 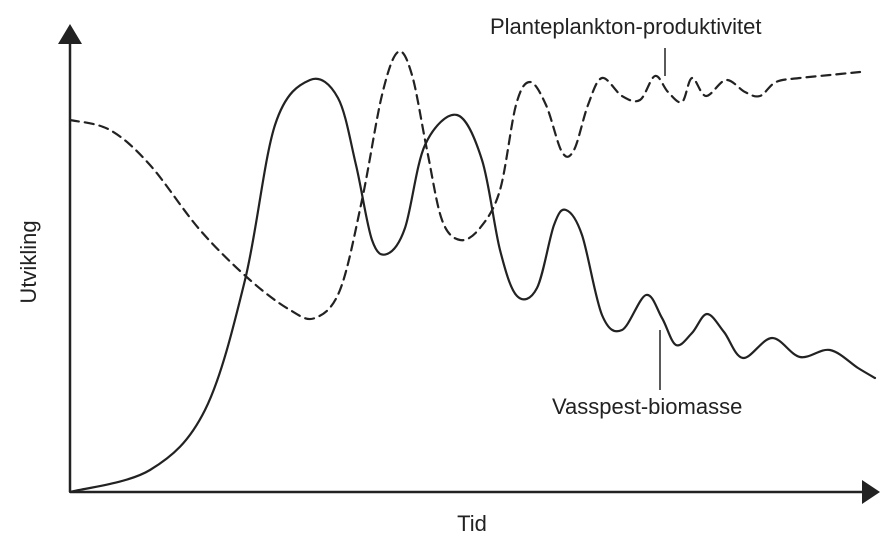 What do you see at coordinates (28, 261) in the screenshot?
I see `y-axis-label: Utvikling` at bounding box center [28, 261].